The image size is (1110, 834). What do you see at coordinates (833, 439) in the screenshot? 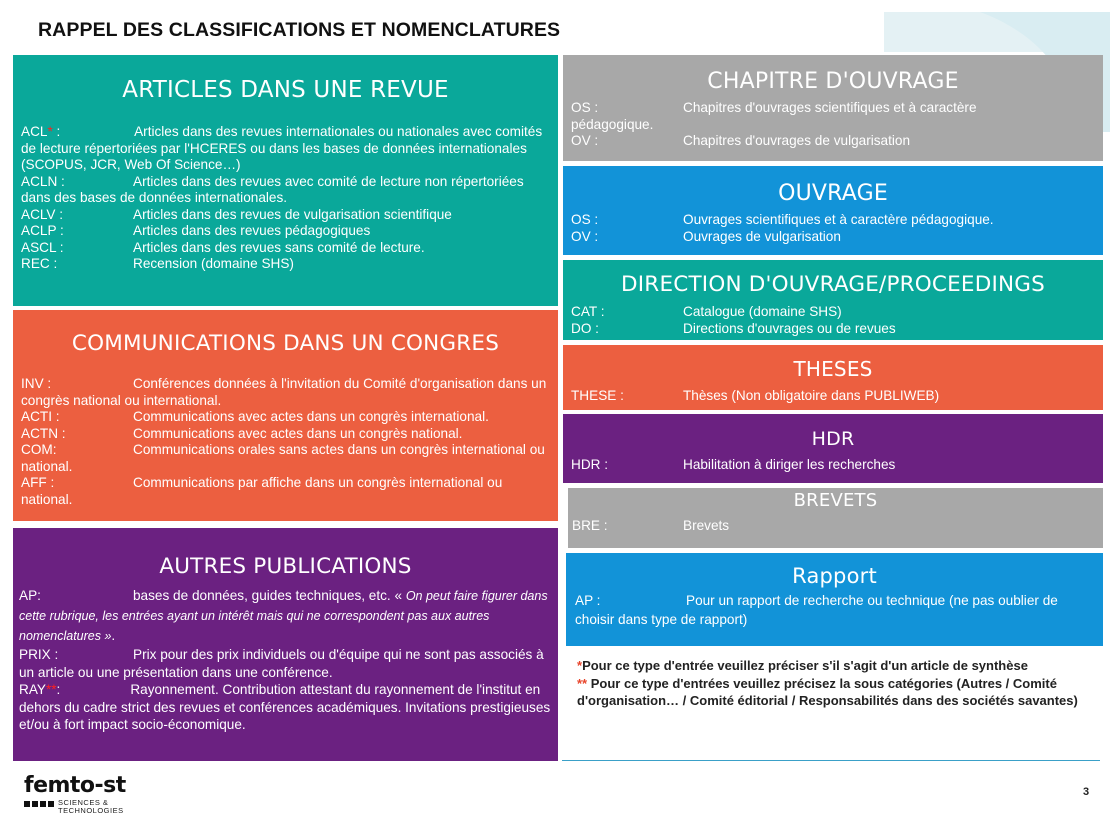
I see `hdr-heading: HDR` at bounding box center [833, 439].